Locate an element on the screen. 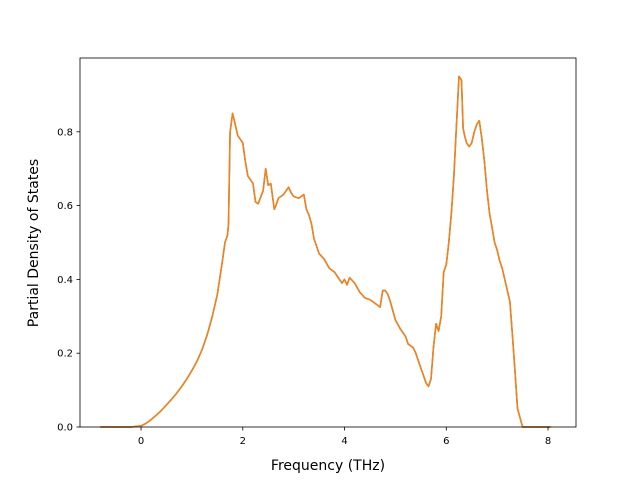 Image resolution: width=640 pixels, height=480 pixels. y-tick-label: 0.6 is located at coordinates (65, 206).